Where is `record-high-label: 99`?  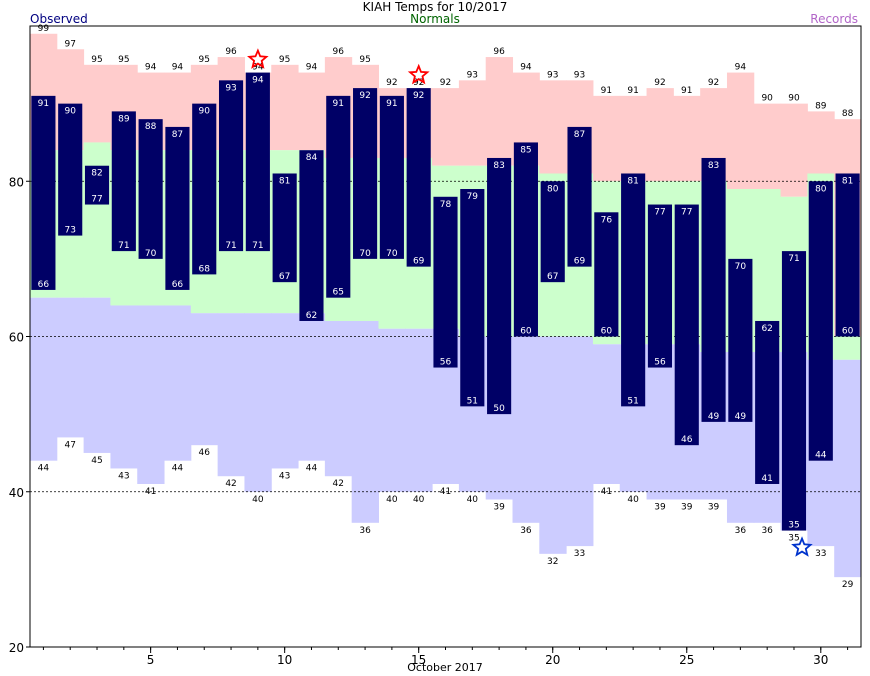
record-high-label: 99 is located at coordinates (44, 29).